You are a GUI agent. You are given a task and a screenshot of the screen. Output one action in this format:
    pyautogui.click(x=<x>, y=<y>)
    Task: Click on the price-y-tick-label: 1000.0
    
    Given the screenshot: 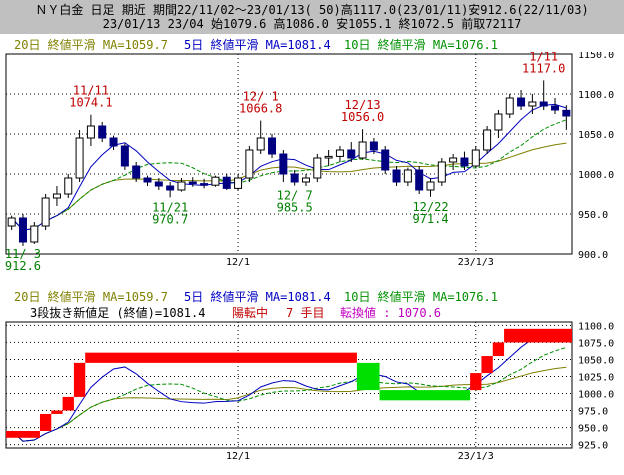 What is the action you would take?
    pyautogui.click(x=596, y=175)
    